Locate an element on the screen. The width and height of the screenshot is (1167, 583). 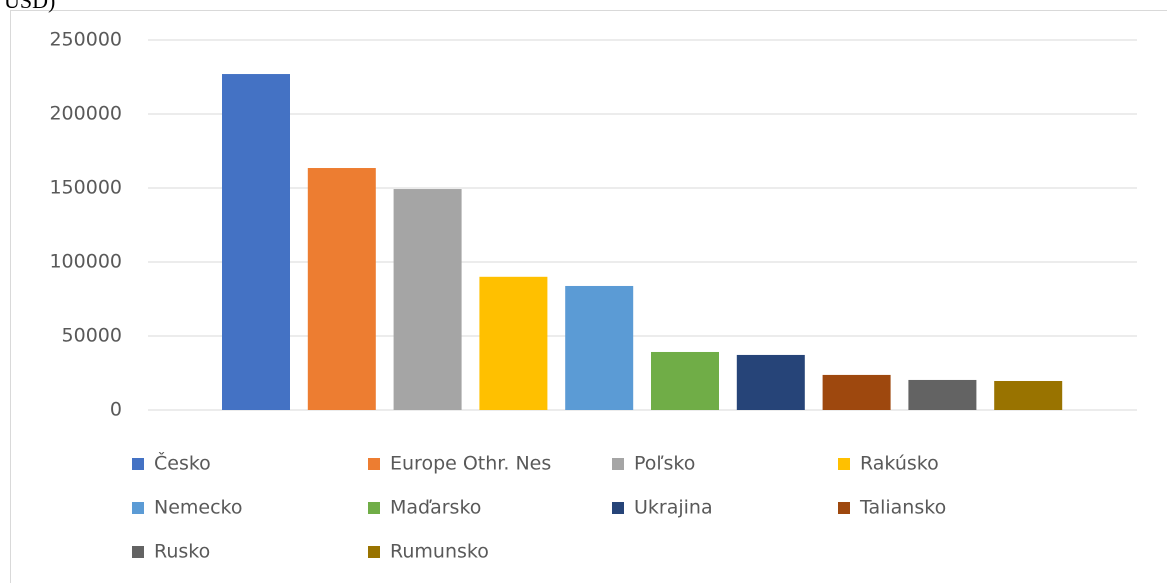
legend-label: Taliansko is located at coordinates (902, 508).